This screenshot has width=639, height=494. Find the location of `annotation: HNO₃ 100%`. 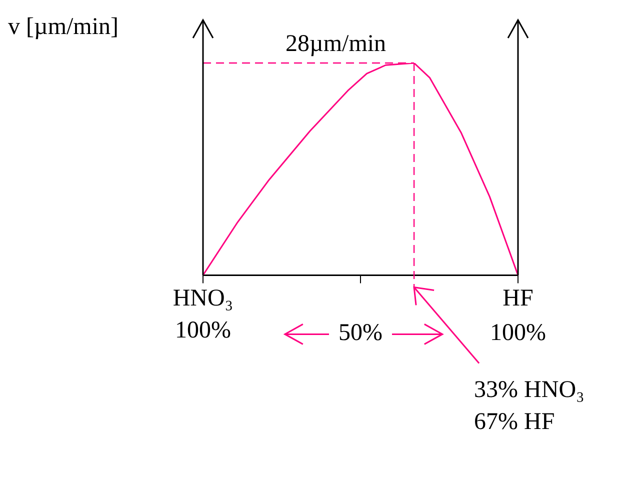

annotation: HNO₃ 100% is located at coordinates (203, 314).